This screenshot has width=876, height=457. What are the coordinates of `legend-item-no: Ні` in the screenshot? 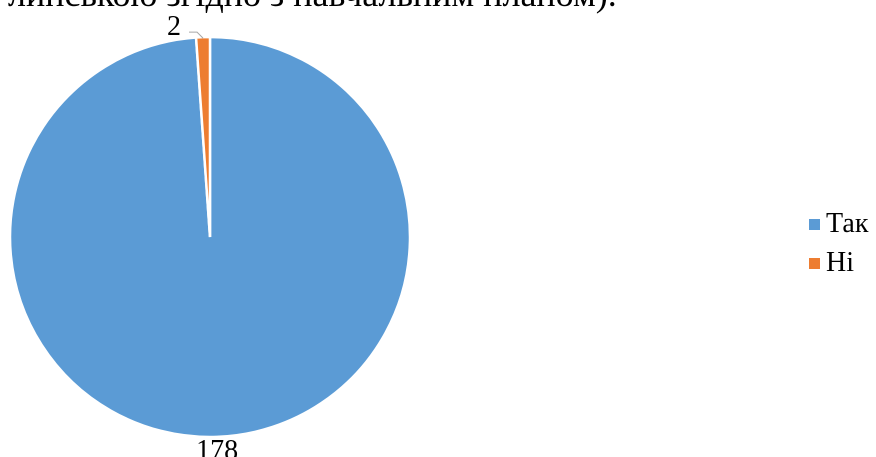 It's located at (838, 263).